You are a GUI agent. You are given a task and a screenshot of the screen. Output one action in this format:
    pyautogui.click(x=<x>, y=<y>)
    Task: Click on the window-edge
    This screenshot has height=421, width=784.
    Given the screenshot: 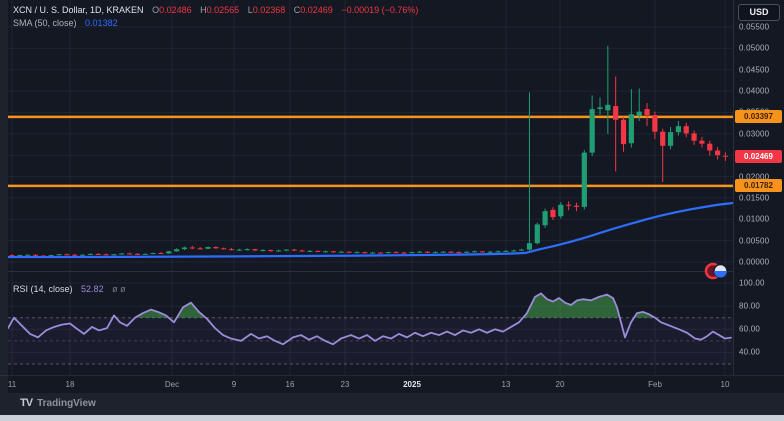 What is the action you would take?
    pyautogui.click(x=392, y=418)
    